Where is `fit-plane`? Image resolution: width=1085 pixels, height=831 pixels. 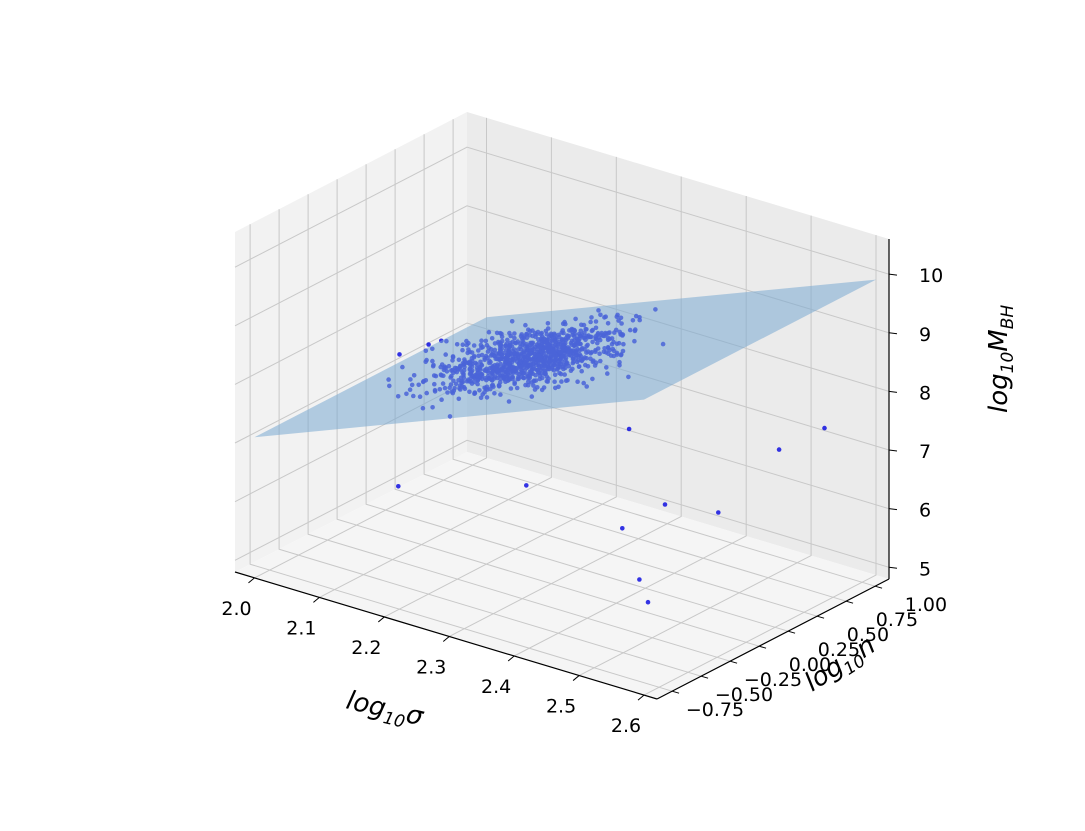 fit-plane is located at coordinates (565, 358).